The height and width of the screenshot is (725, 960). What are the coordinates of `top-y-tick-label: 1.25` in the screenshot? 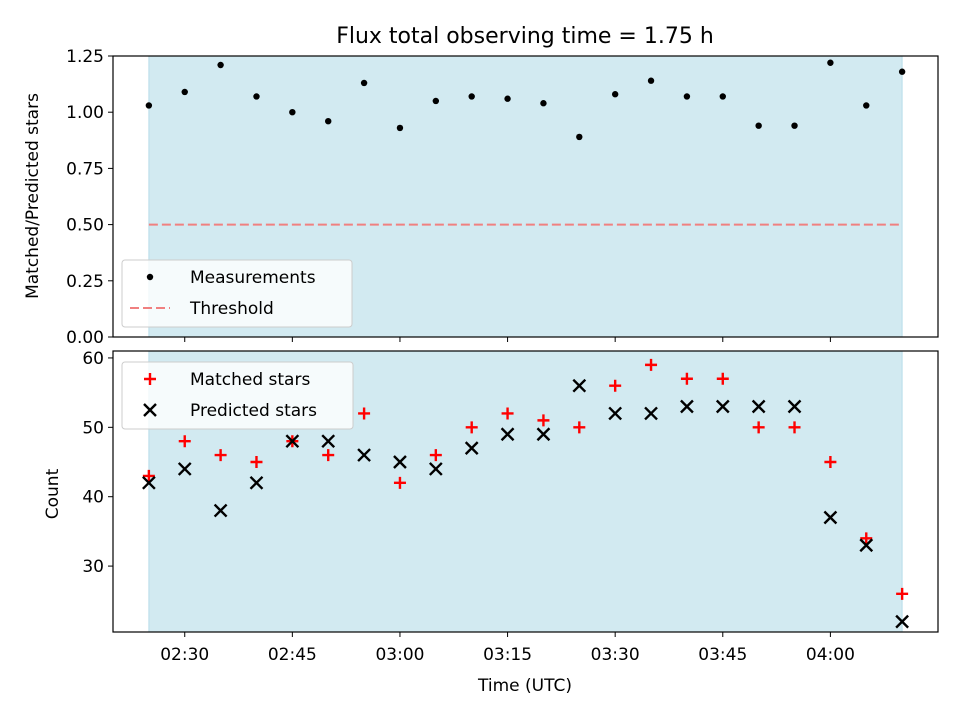 It's located at (85, 57).